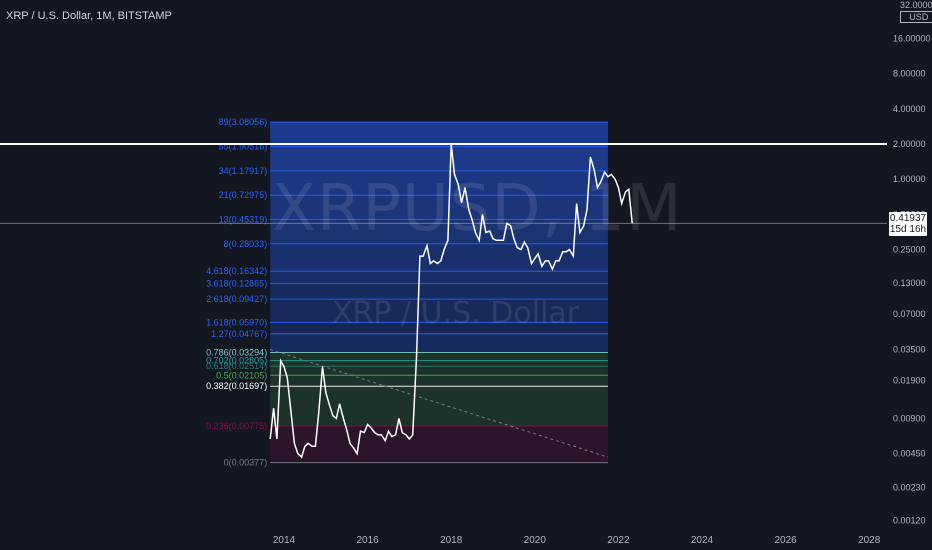 This screenshot has width=932, height=550. I want to click on fib-level-label: 0.236(0.00775), so click(236, 426).